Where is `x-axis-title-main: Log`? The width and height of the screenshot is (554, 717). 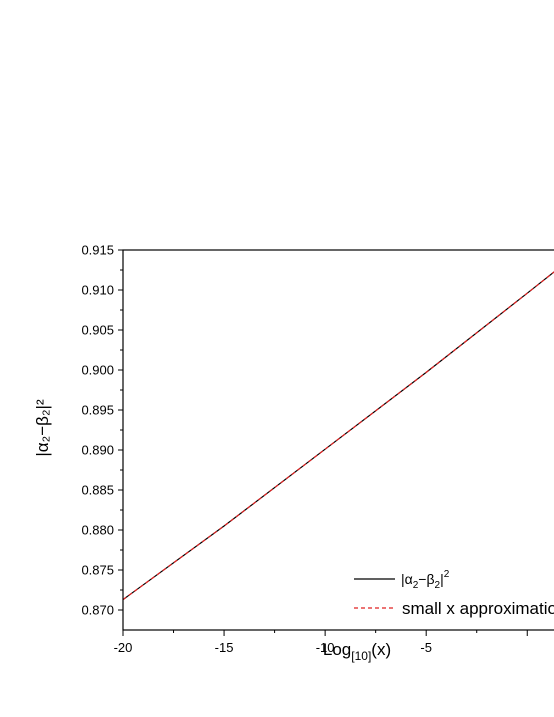
x-axis-title-main: Log is located at coordinates (337, 649).